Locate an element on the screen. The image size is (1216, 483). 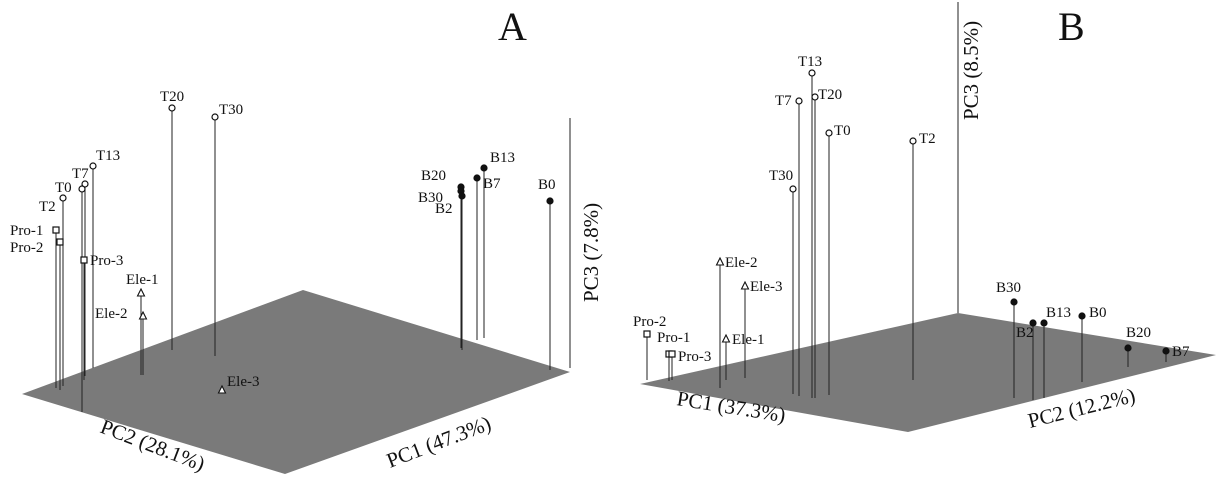
panel-b-base-plane is located at coordinates (928, 372).